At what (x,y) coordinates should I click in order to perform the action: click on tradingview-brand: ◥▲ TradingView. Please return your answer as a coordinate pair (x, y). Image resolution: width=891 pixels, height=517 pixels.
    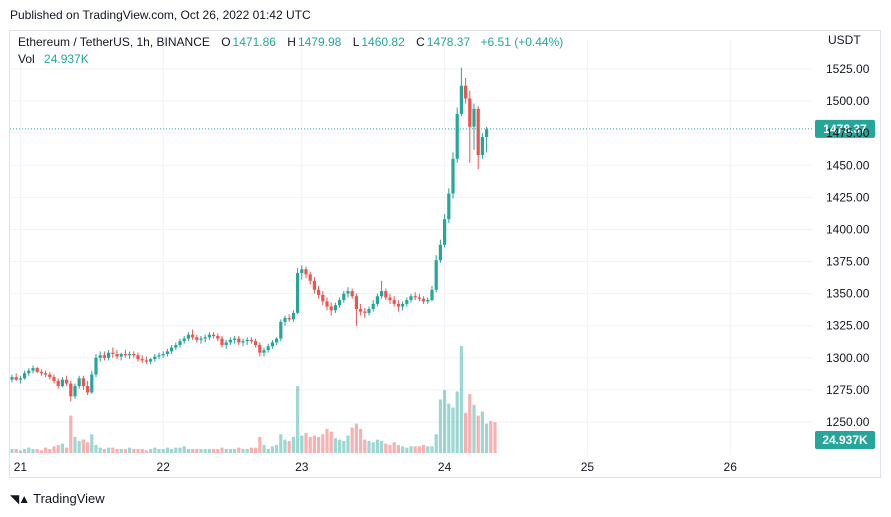
    Looking at the image, I should click on (57, 498).